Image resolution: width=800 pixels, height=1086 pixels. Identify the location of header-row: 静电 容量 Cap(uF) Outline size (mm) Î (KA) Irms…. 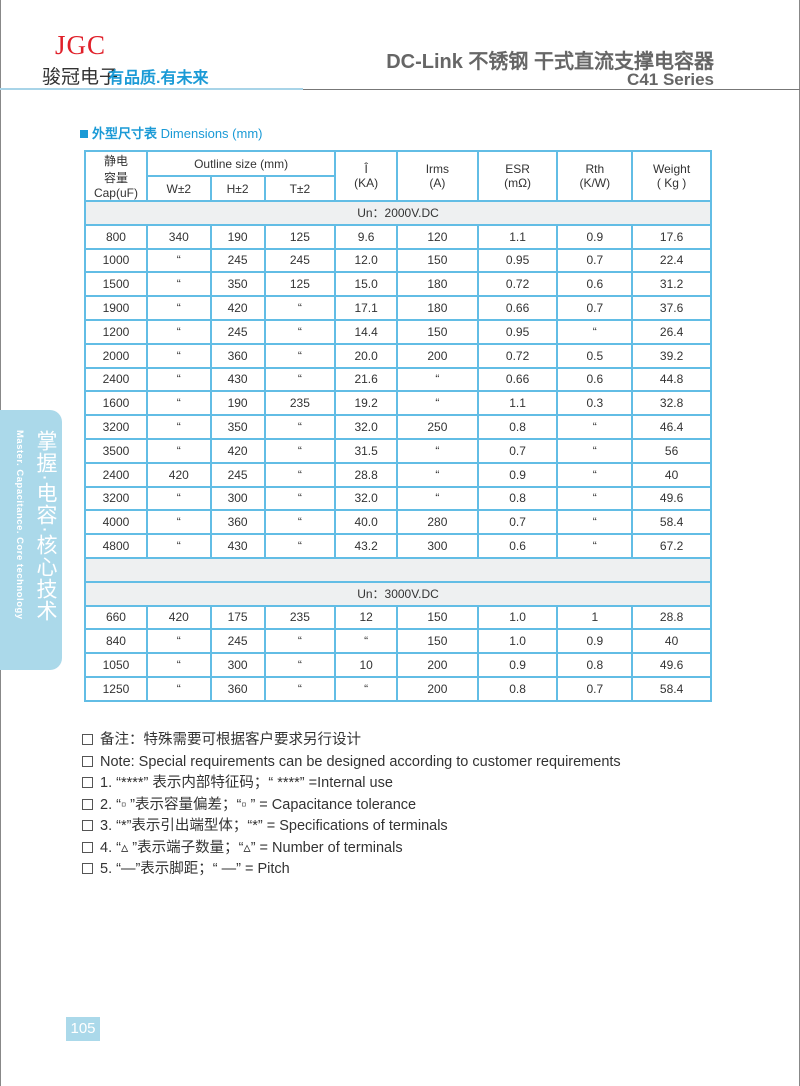
(398, 176).